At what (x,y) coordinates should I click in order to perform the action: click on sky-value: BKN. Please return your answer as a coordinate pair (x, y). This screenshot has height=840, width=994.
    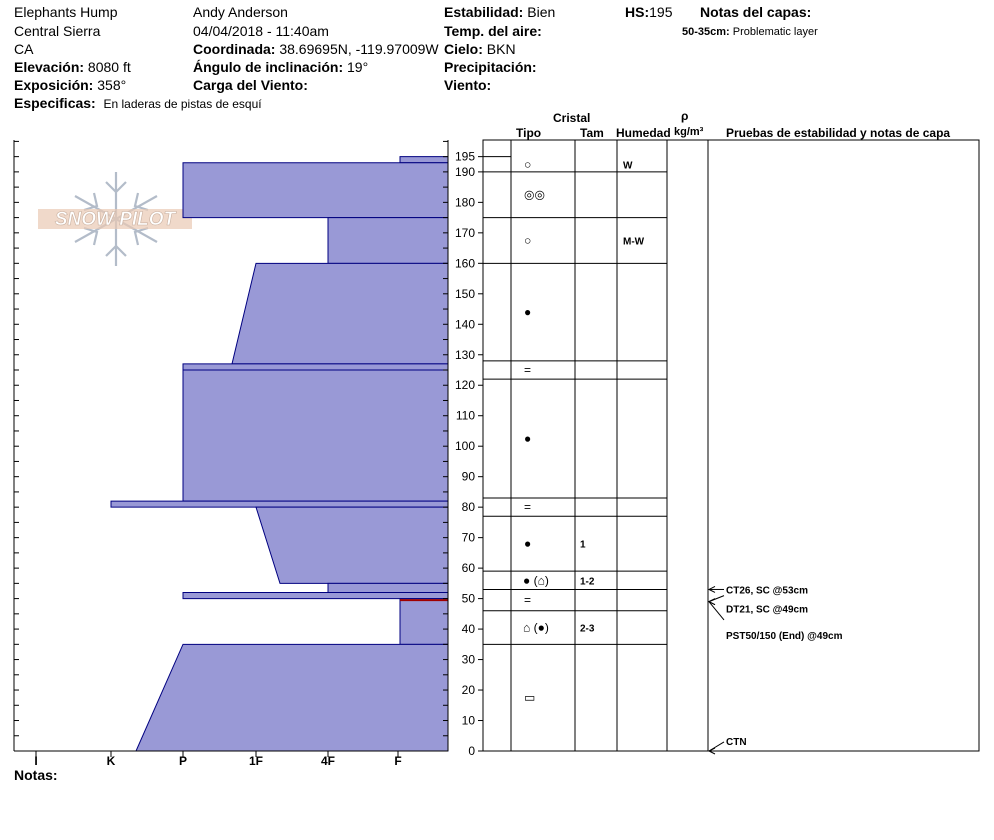
    Looking at the image, I should click on (501, 49).